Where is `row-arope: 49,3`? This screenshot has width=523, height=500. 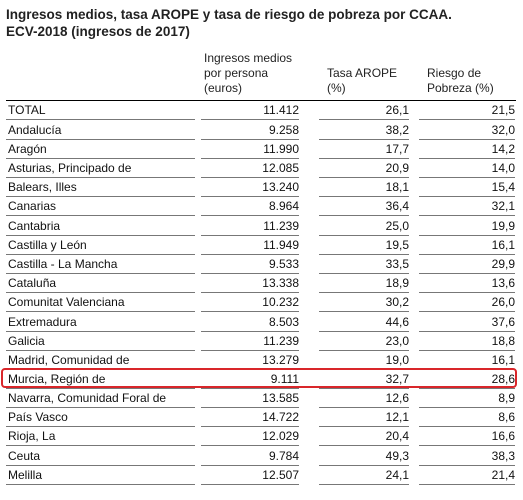
row-arope: 49,3 is located at coordinates (364, 457).